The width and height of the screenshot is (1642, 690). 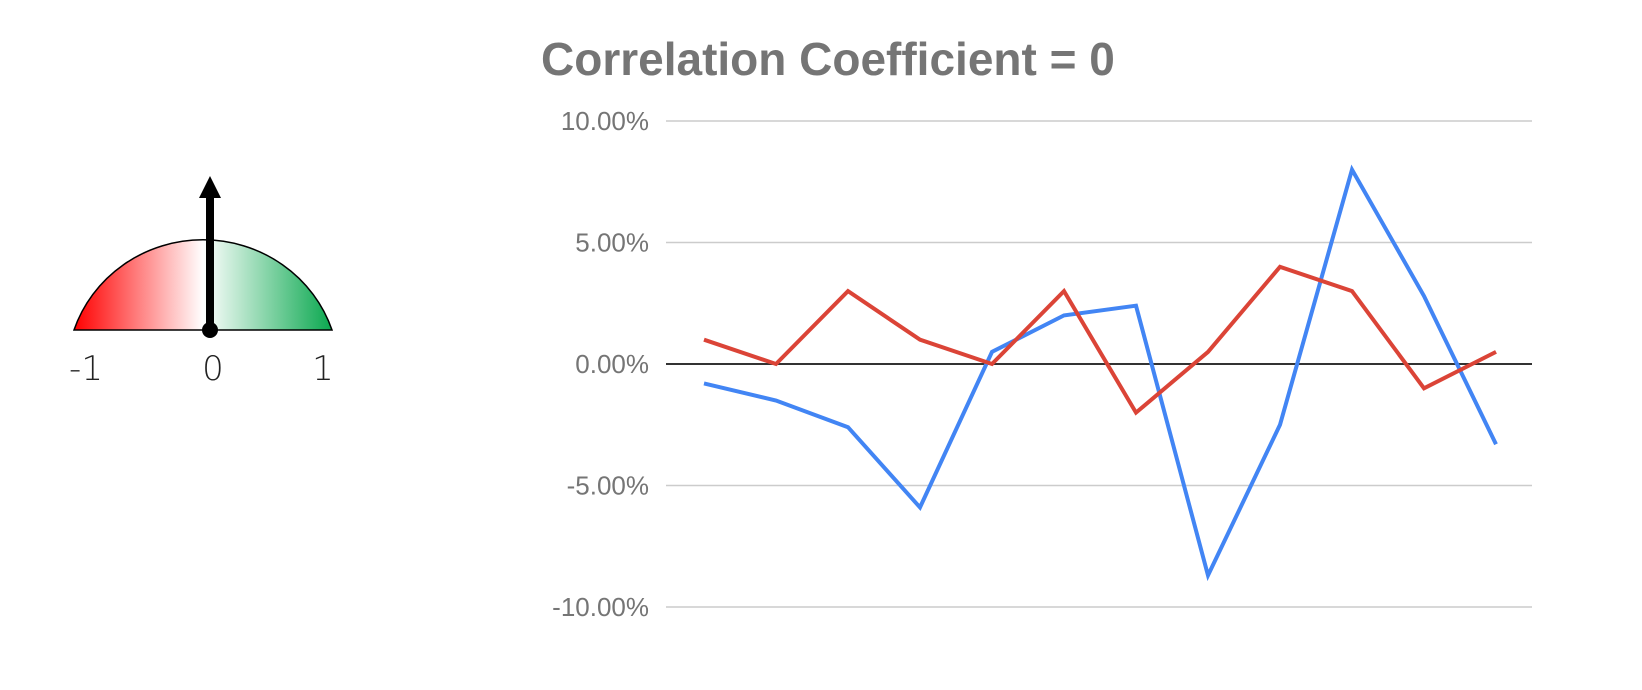 What do you see at coordinates (86, 369) in the screenshot?
I see `gauge-min-label: -1` at bounding box center [86, 369].